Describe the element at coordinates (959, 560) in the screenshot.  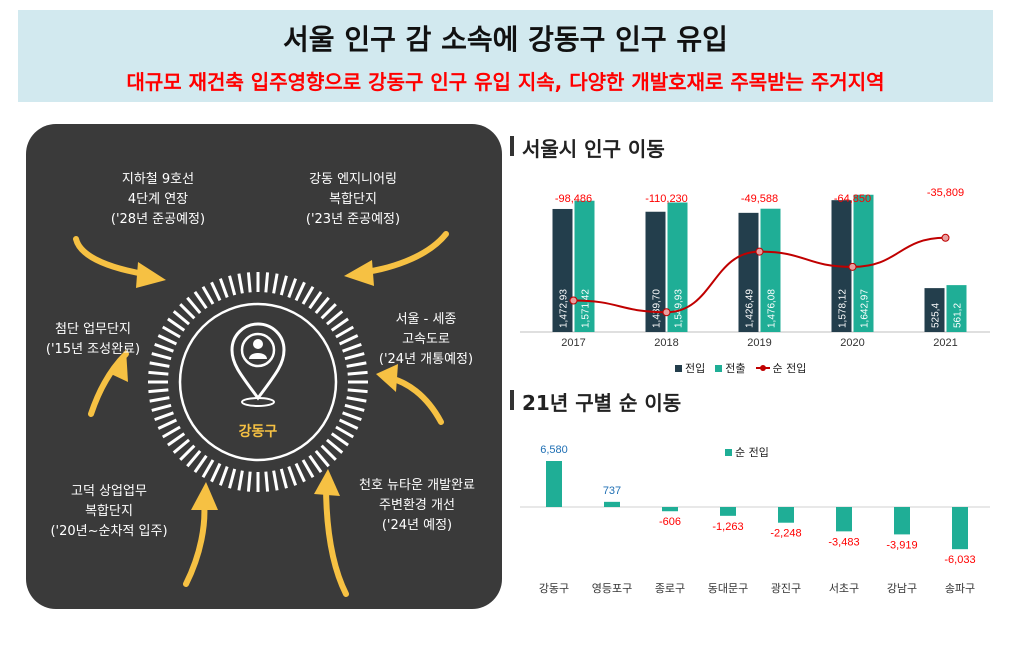
I see `district-value-label: -6,033` at that location.